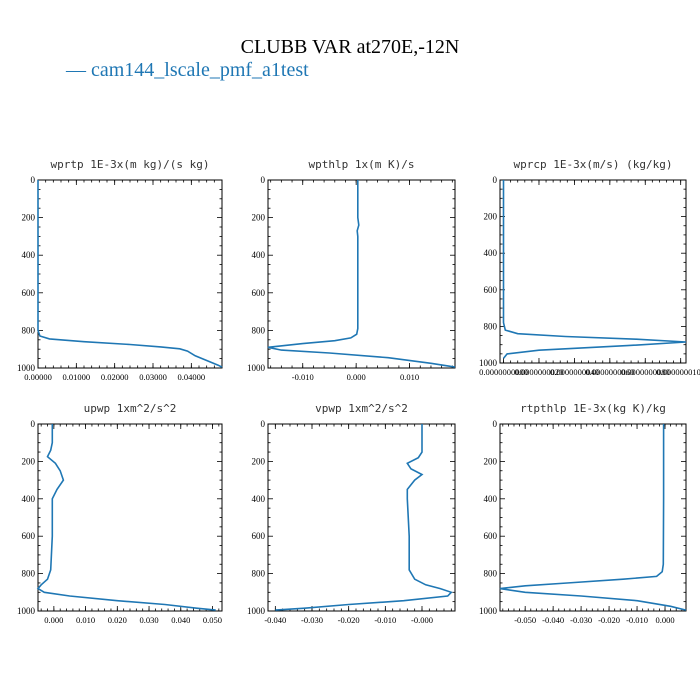  Describe the element at coordinates (130, 408) in the screenshot. I see `subplot-title: upwp 1xm^2/s^2` at that location.